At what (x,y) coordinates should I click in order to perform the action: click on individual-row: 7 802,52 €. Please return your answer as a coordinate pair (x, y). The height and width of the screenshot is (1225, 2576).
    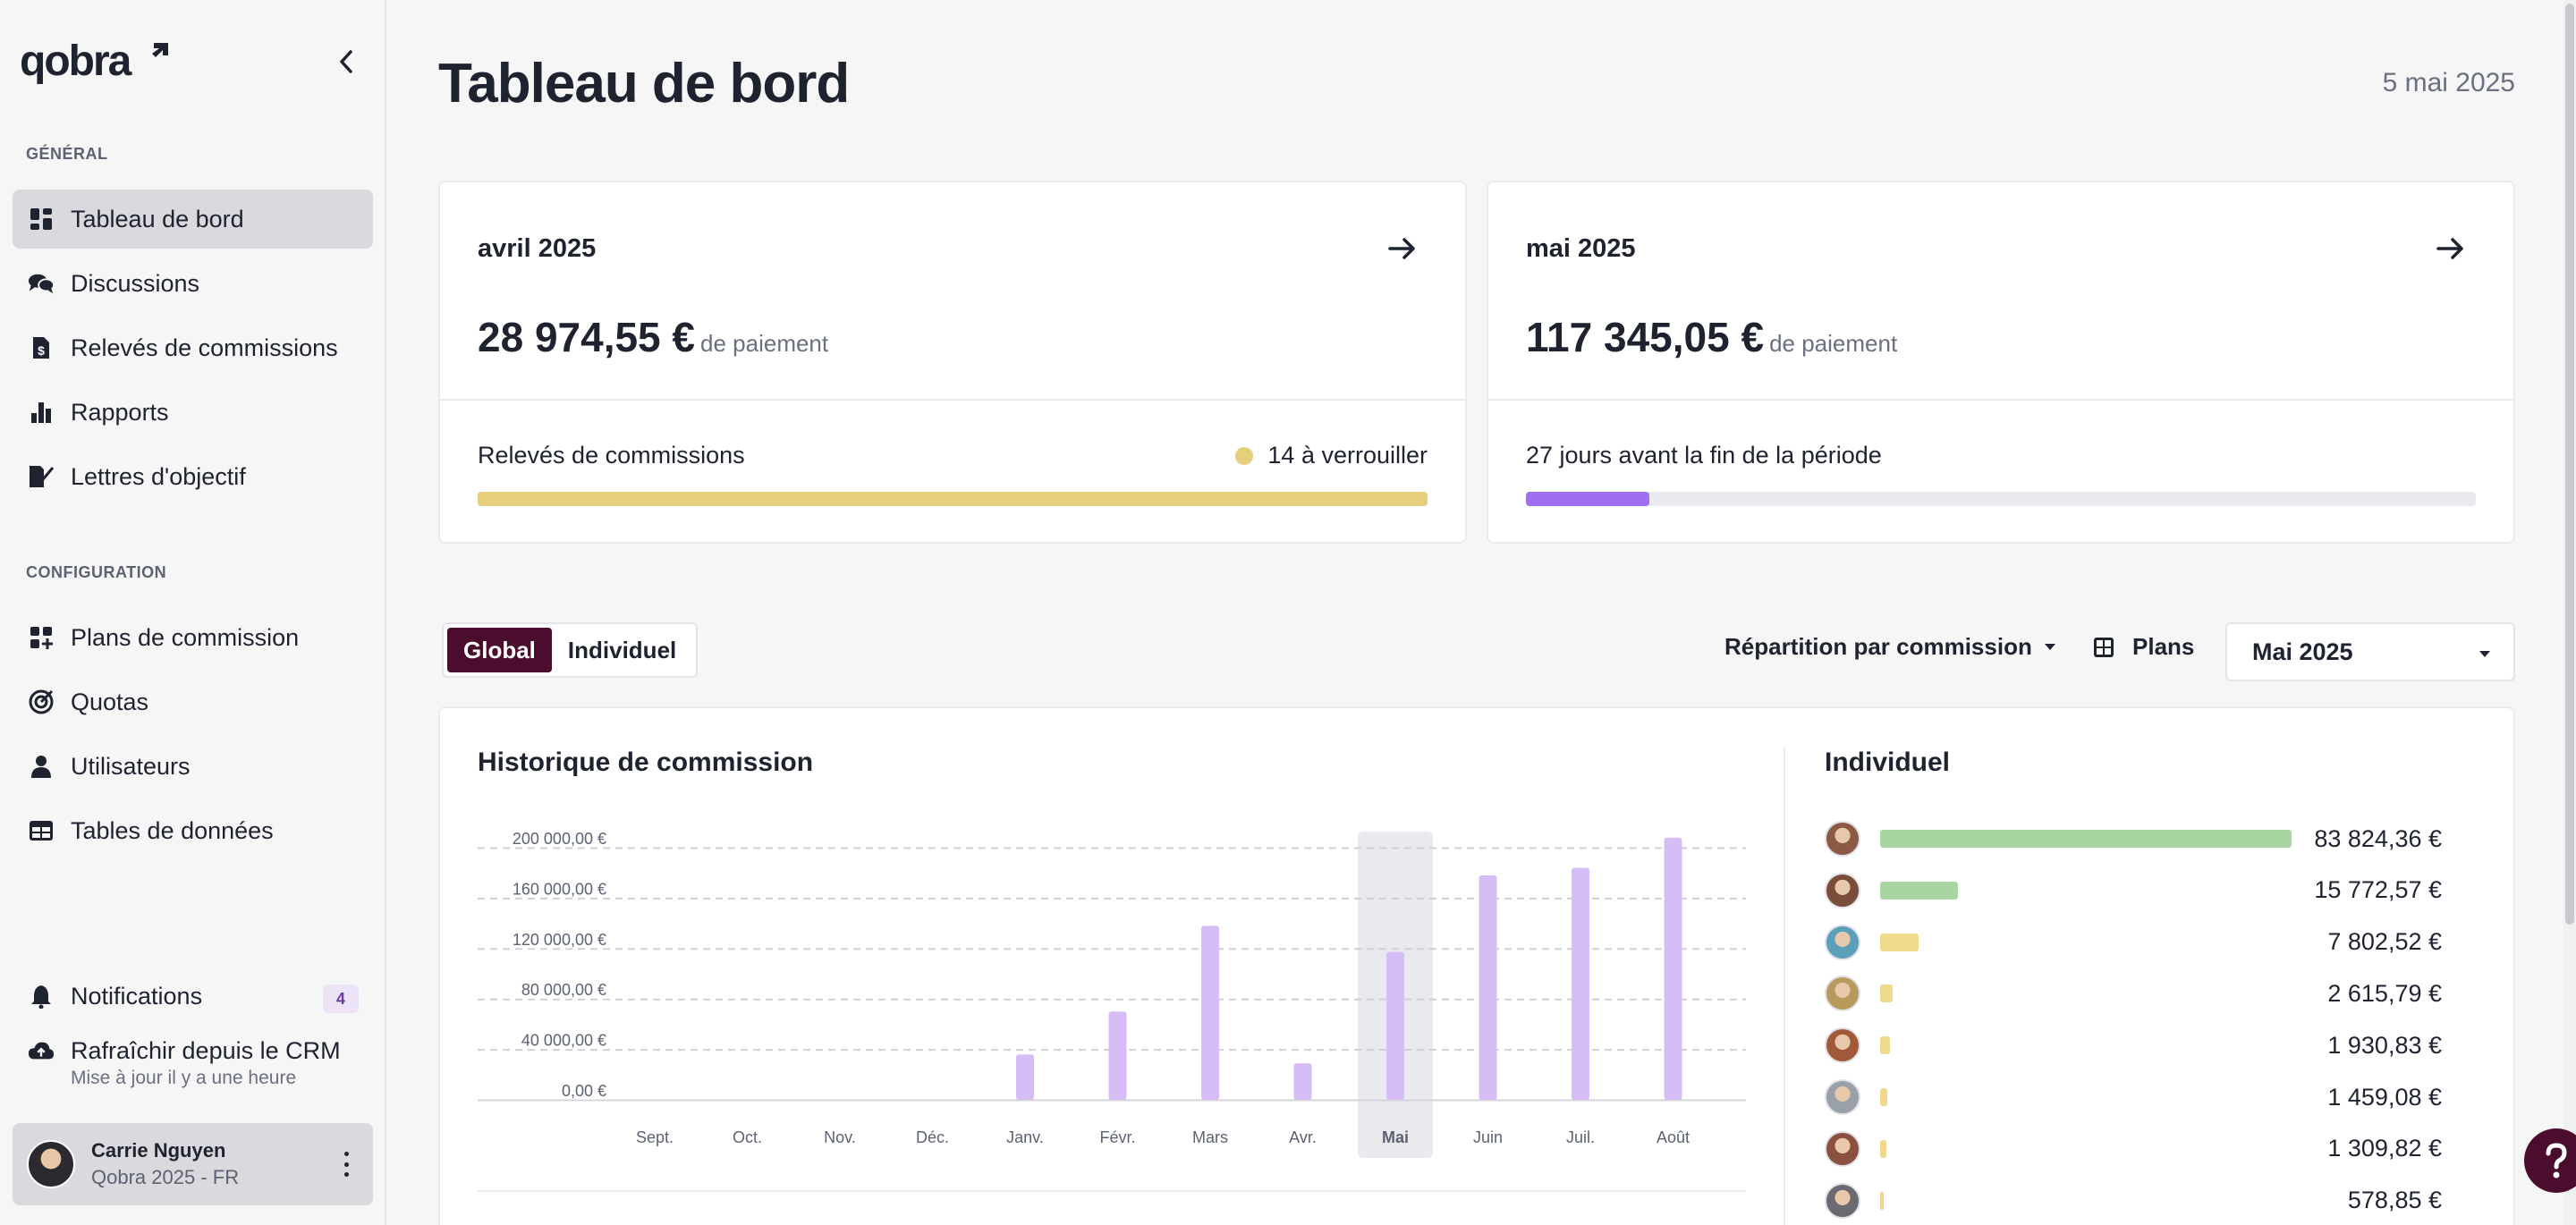
    Looking at the image, I should click on (2133, 942).